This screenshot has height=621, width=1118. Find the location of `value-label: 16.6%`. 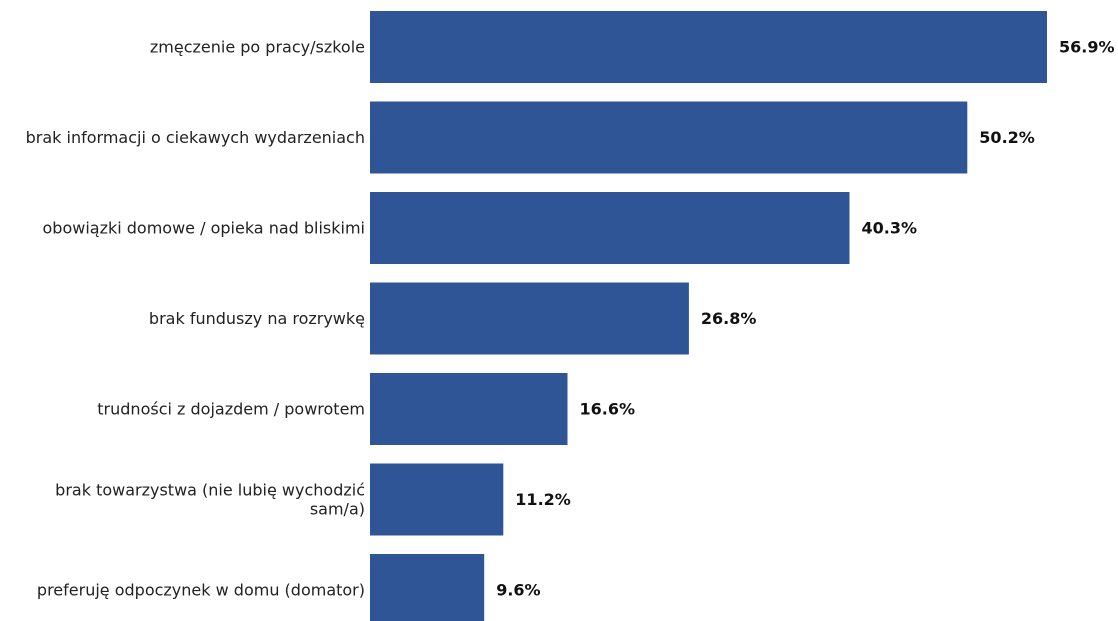

value-label: 16.6% is located at coordinates (608, 409).